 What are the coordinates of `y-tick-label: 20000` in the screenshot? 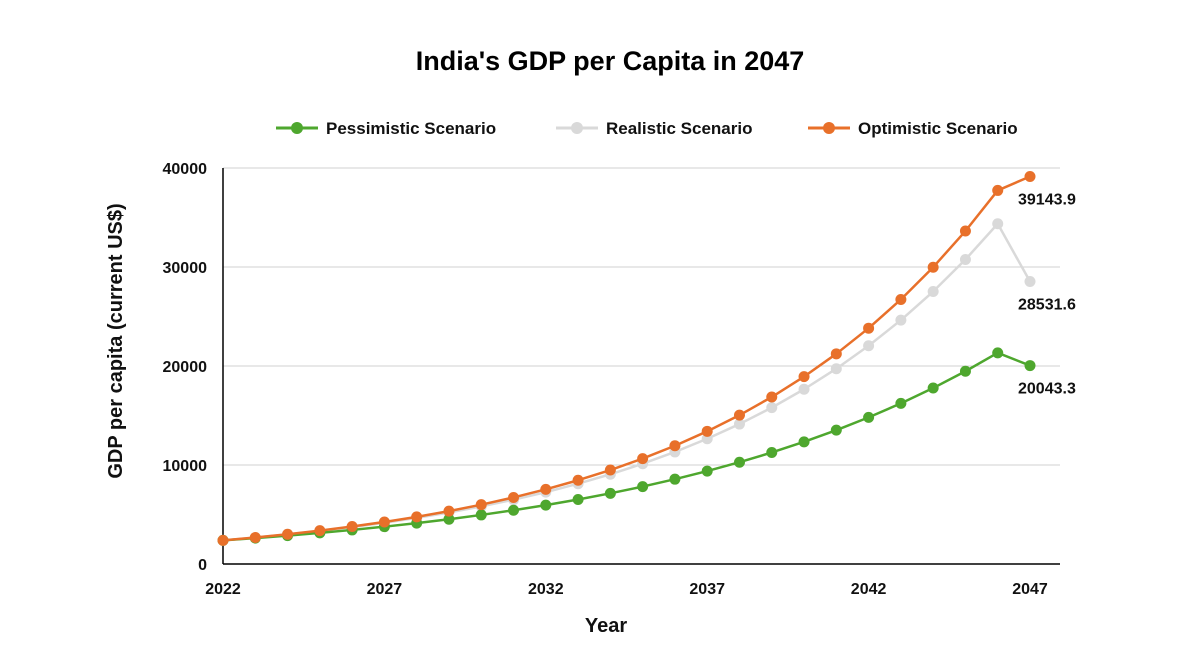 It's located at (185, 367).